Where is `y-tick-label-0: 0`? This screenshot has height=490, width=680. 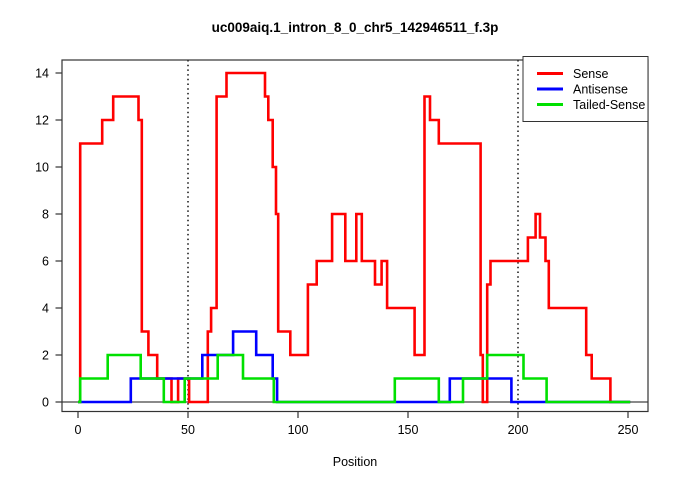 y-tick-label-0: 0 is located at coordinates (45, 403).